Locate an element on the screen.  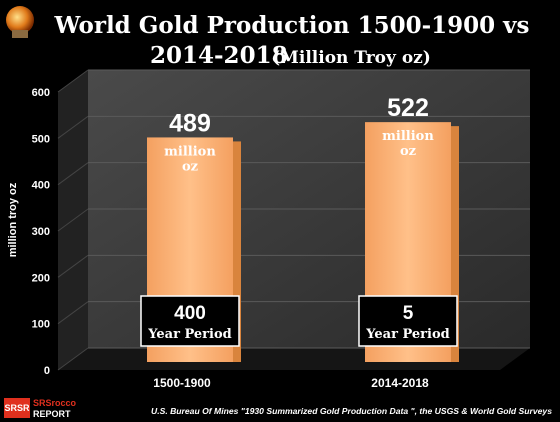
x-axis-categories: 1500-1900 2014-2018 is located at coordinates (291, 383).